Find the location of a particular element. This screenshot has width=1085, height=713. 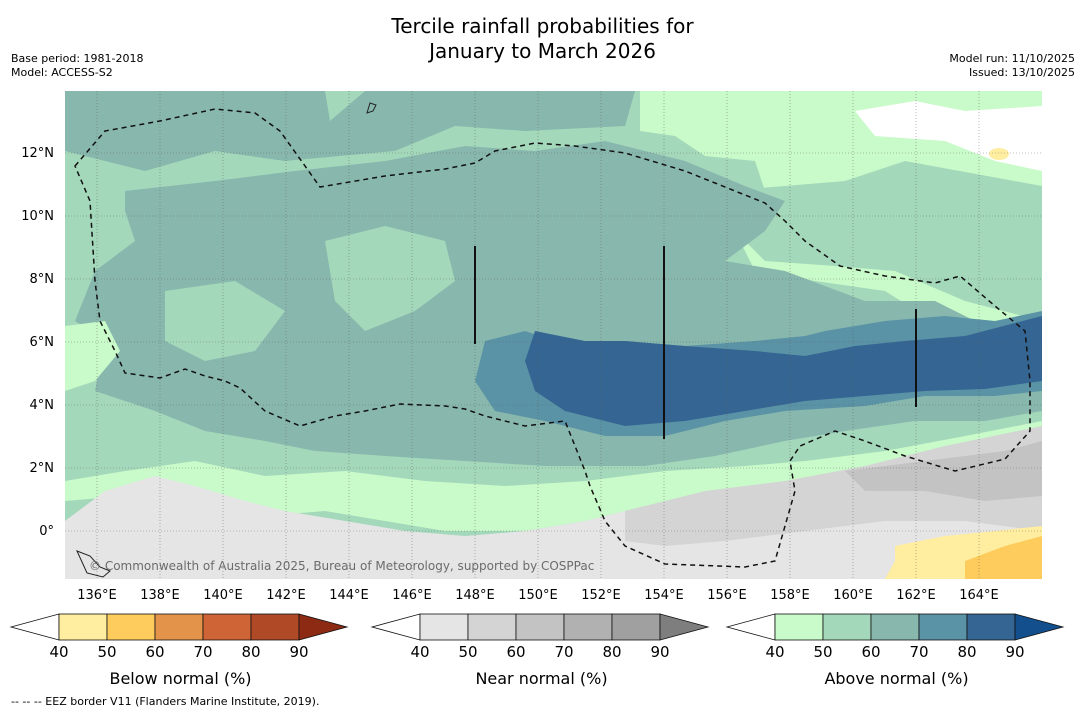

below-40-patch-northeast is located at coordinates (999, 154).